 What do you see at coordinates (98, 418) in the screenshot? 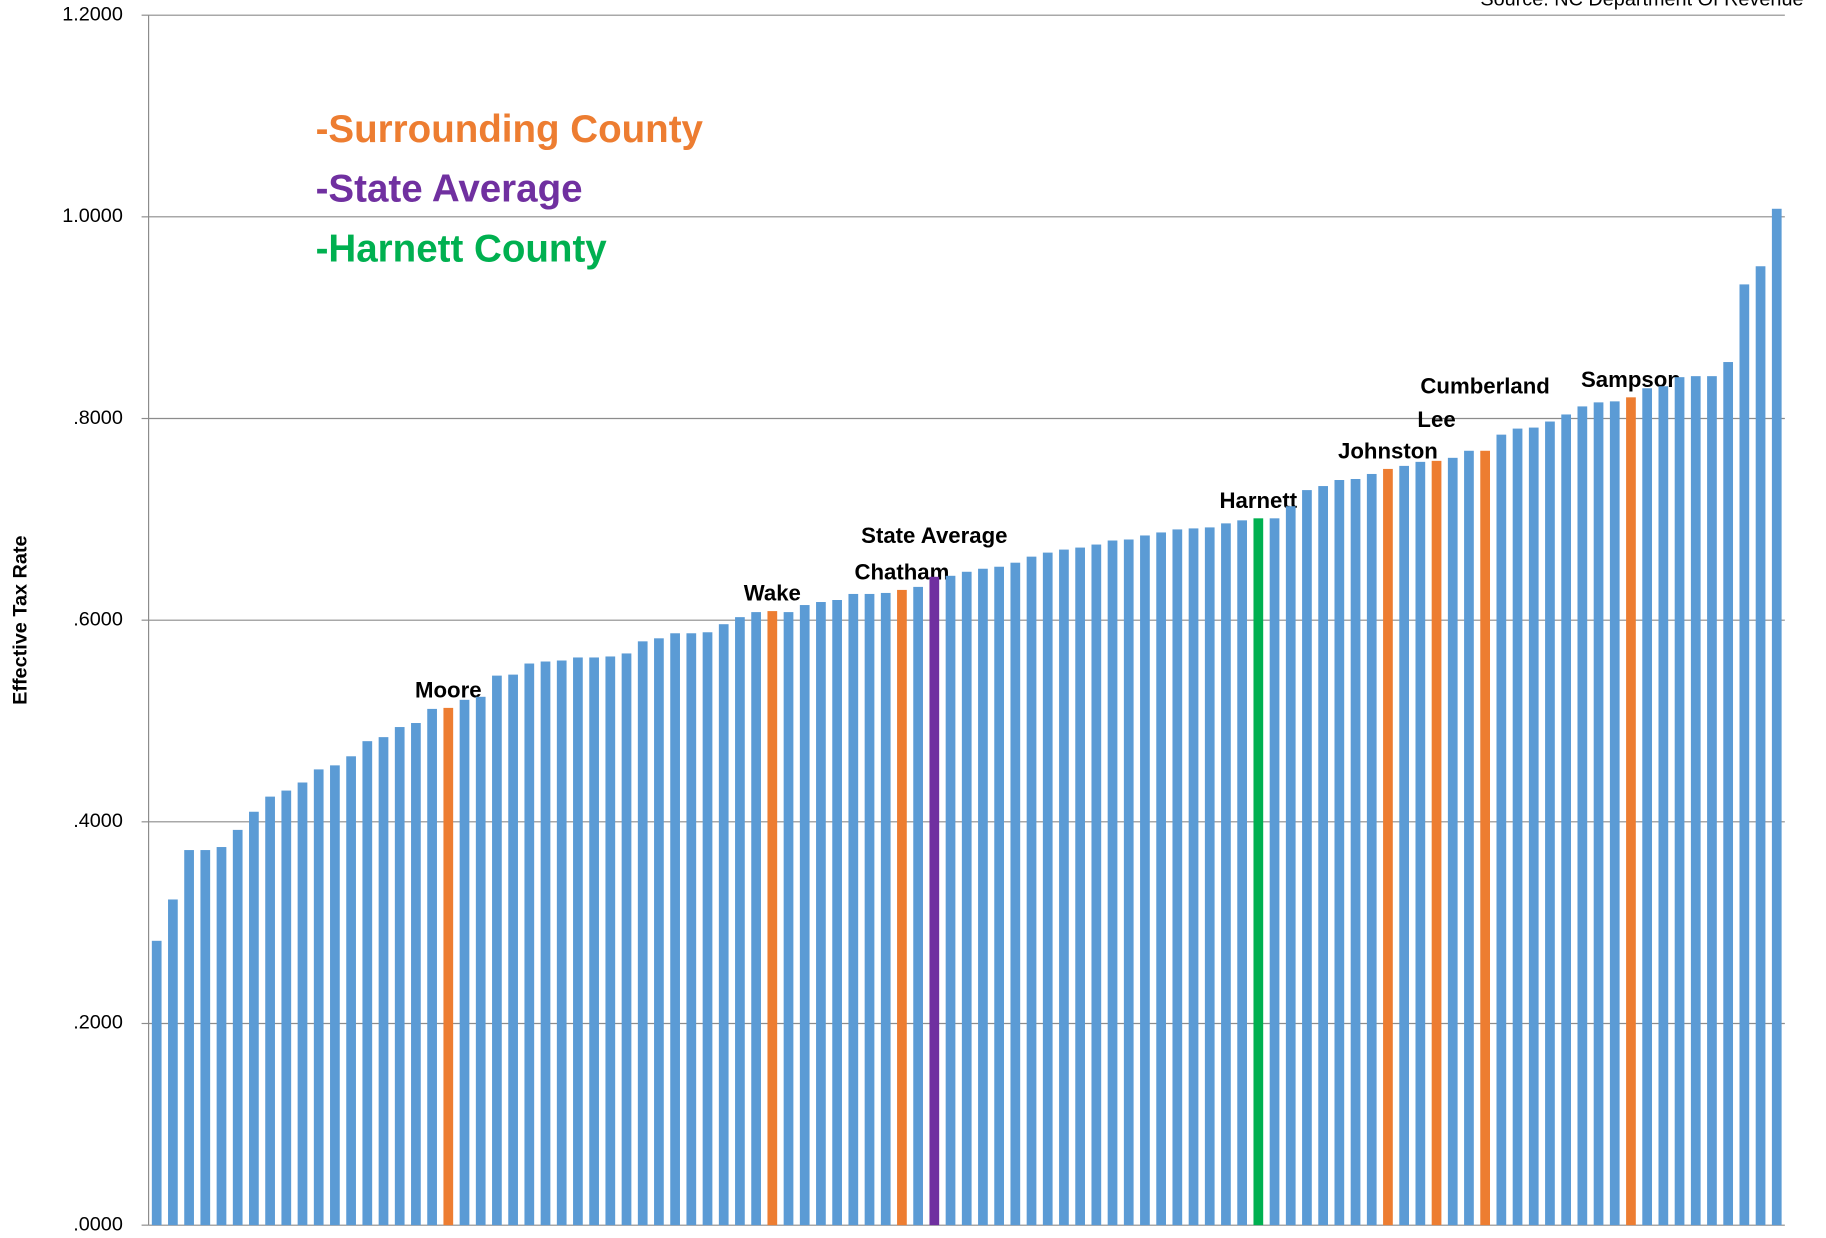
I see `y-tick-label: .8000` at bounding box center [98, 418].